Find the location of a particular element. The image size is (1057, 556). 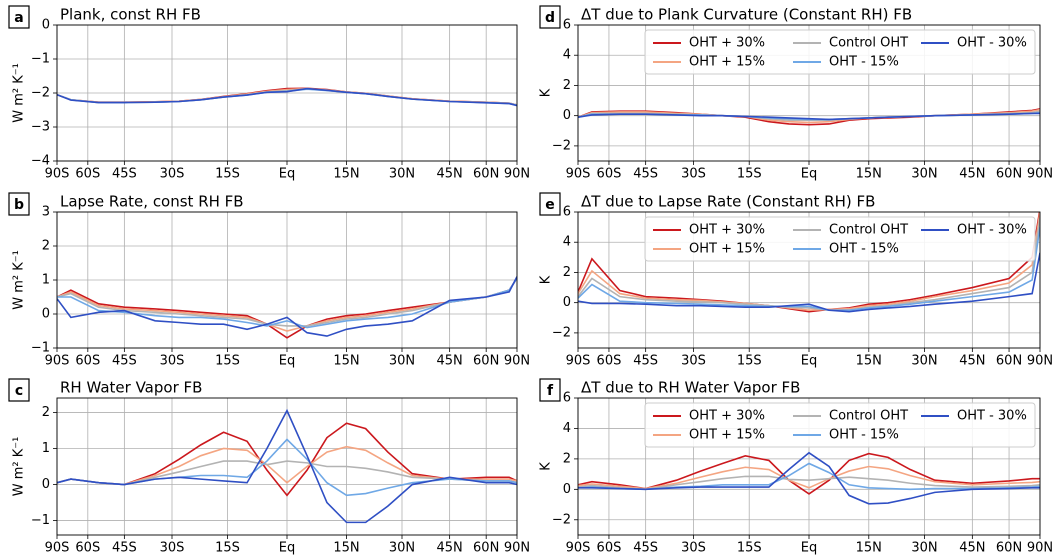

panel-letter: f is located at coordinates (550, 391).